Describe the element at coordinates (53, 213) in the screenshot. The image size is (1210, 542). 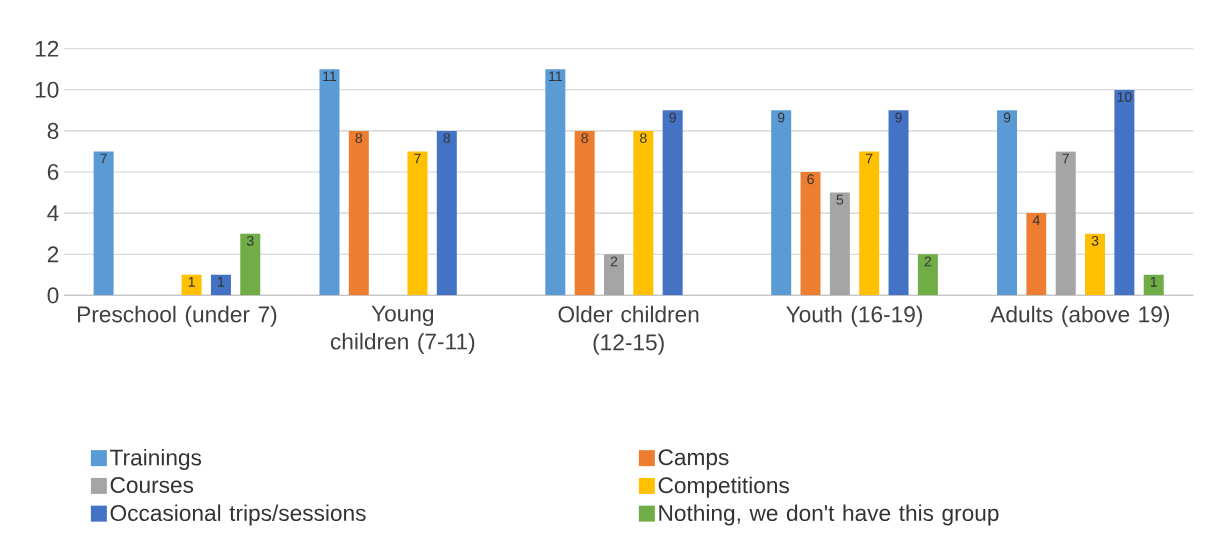
I see `y-tick-label: 4` at that location.